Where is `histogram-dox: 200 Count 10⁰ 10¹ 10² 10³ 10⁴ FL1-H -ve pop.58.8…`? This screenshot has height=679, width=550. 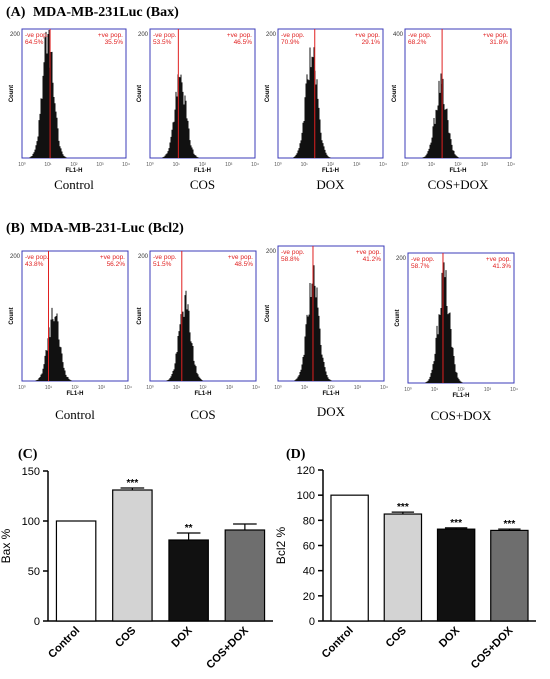 histogram-dox: 200 Count 10⁰ 10¹ 10² 10³ 10⁴ FL1-H -ve pop.58.8… is located at coordinates (326, 332).